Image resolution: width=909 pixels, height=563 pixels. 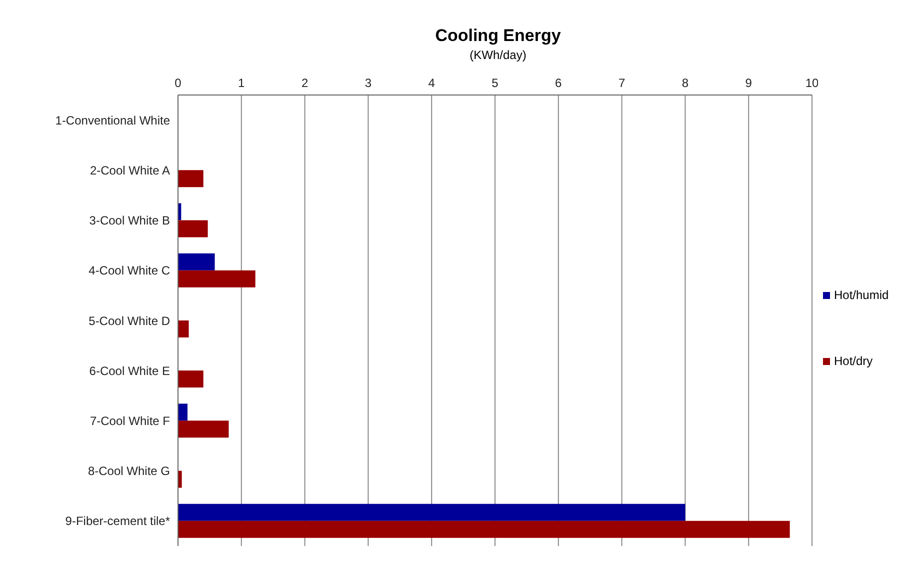 What do you see at coordinates (117, 521) in the screenshot?
I see `y-tick-label: 9-Fiber-cement tile*` at bounding box center [117, 521].